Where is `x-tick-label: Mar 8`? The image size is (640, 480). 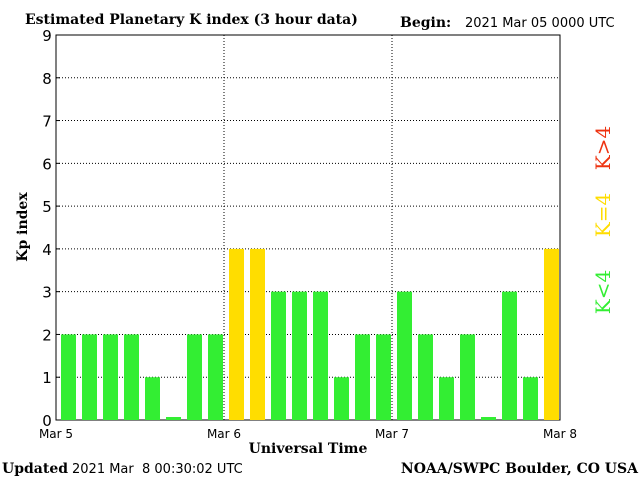 x-tick-label: Mar 8 is located at coordinates (560, 434).